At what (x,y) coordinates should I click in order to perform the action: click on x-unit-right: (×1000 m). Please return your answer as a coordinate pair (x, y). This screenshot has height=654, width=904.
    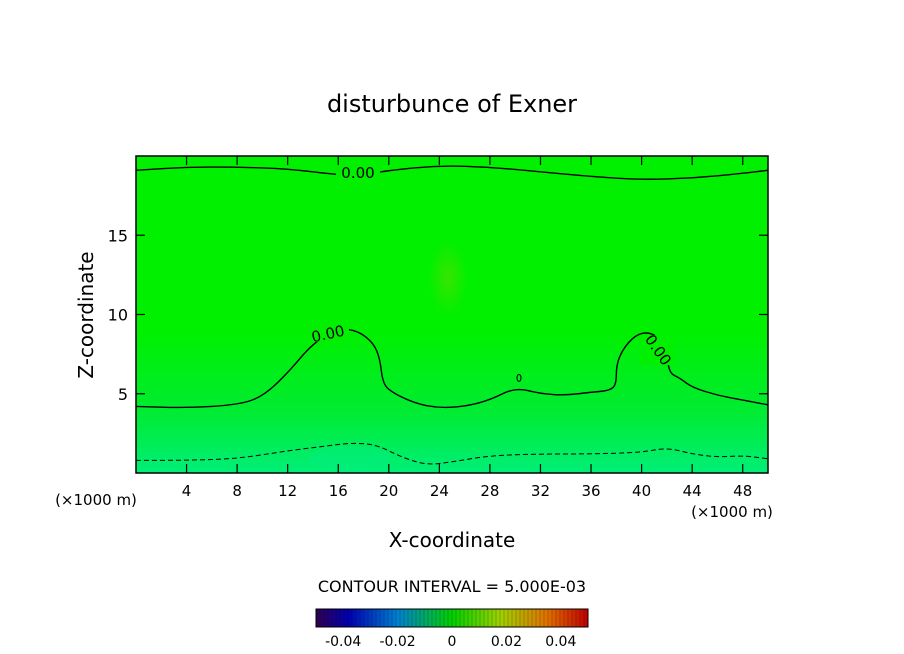
    Looking at the image, I should click on (732, 512).